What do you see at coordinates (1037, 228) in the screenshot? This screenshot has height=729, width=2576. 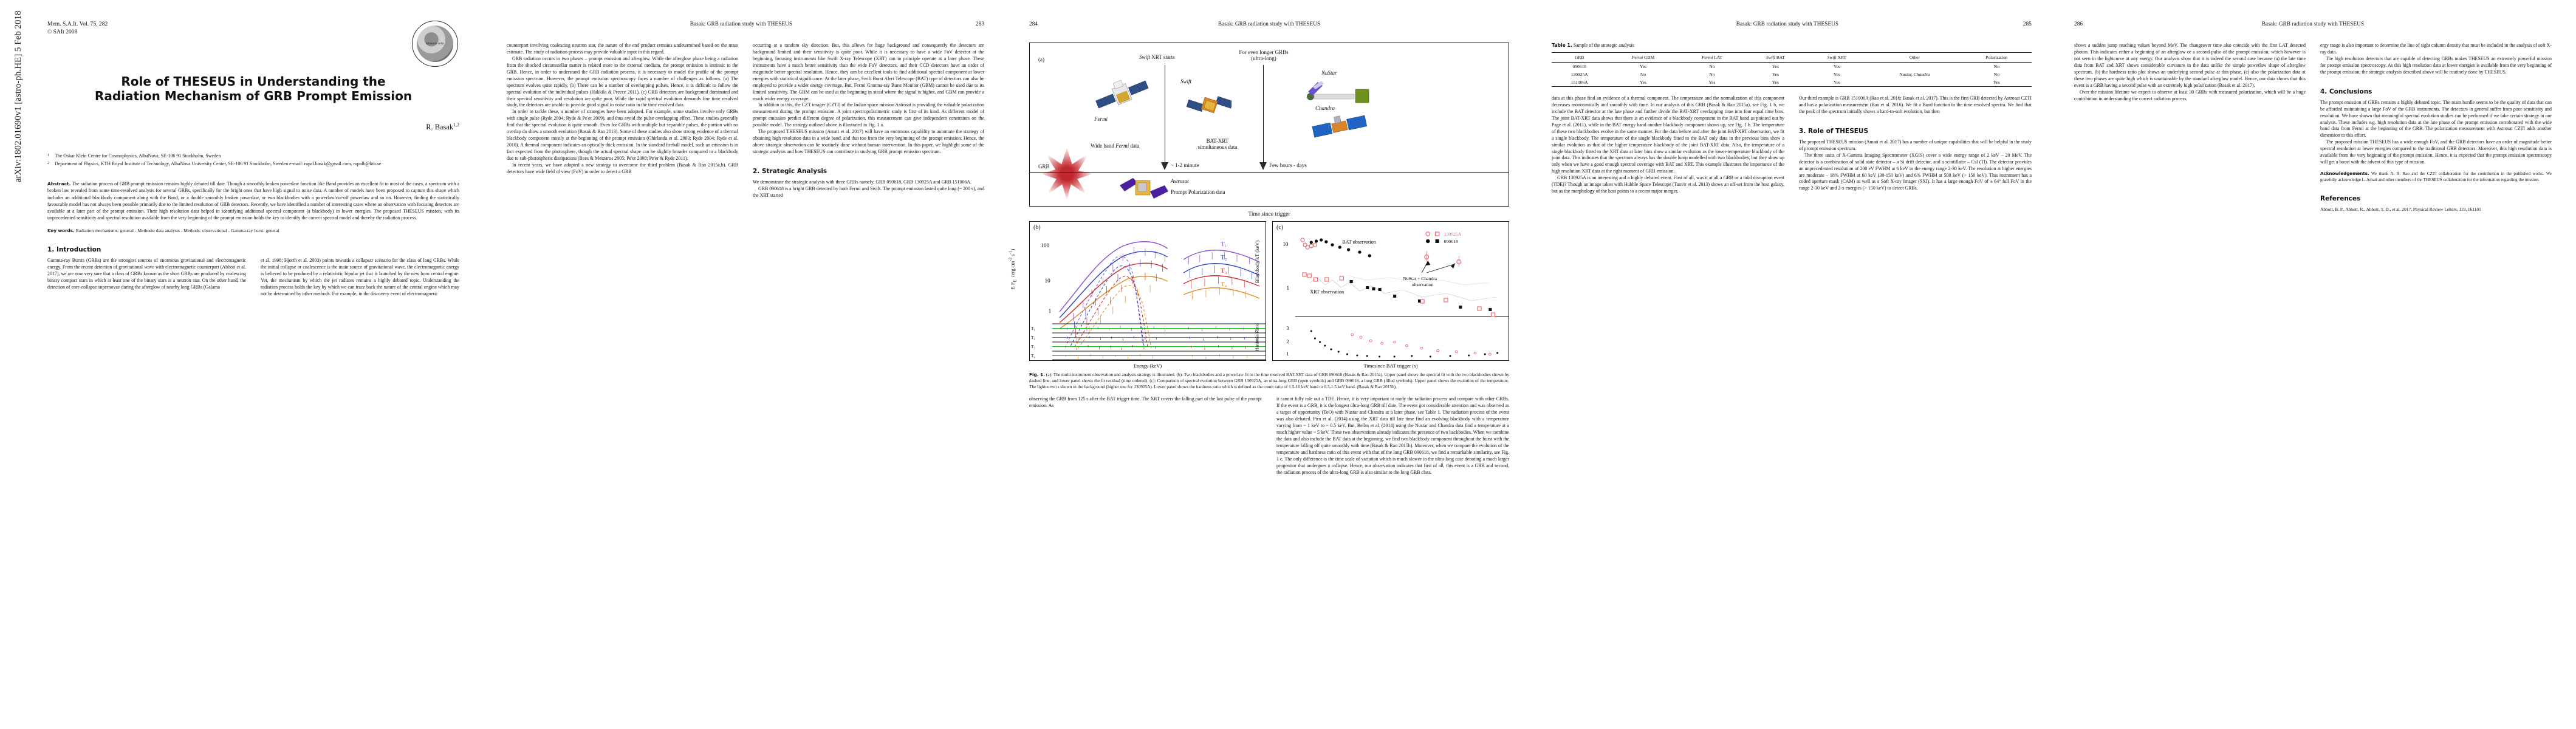 I see `panel-b-label: (b)` at bounding box center [1037, 228].